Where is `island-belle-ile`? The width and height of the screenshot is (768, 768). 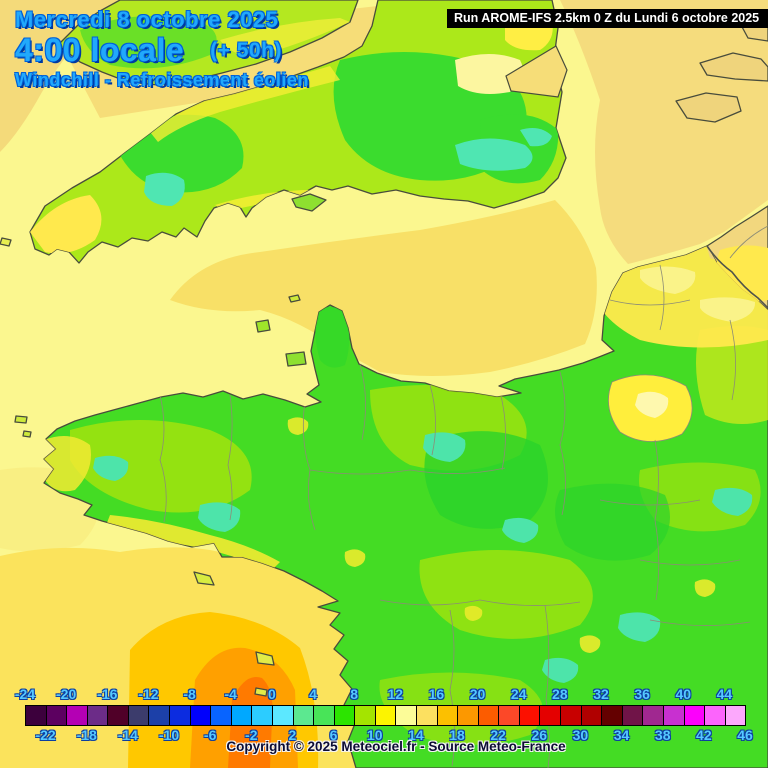 island-belle-ile is located at coordinates (204, 578).